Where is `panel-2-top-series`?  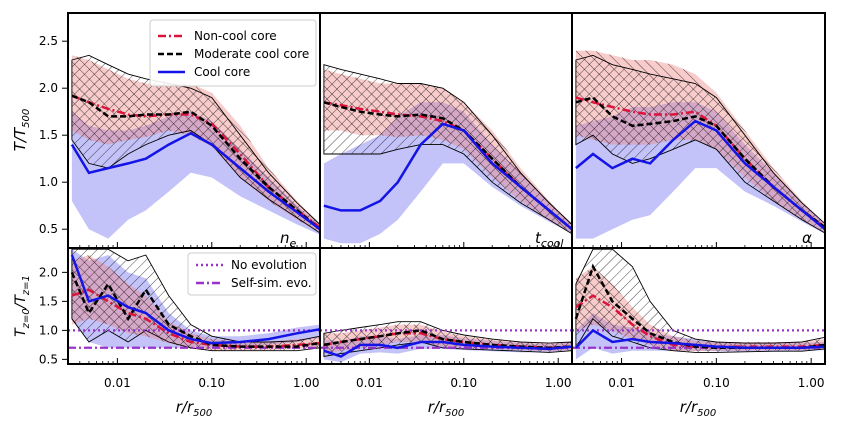 panel-2-top-series is located at coordinates (700, 144).